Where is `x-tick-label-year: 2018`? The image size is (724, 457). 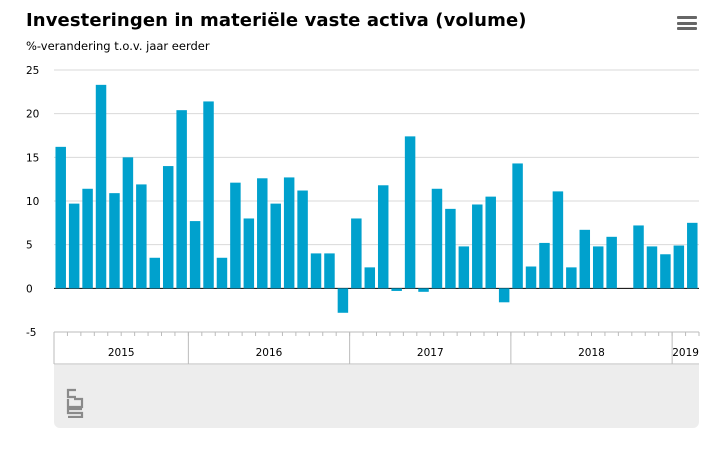
x-tick-label-year: 2018 is located at coordinates (591, 353).